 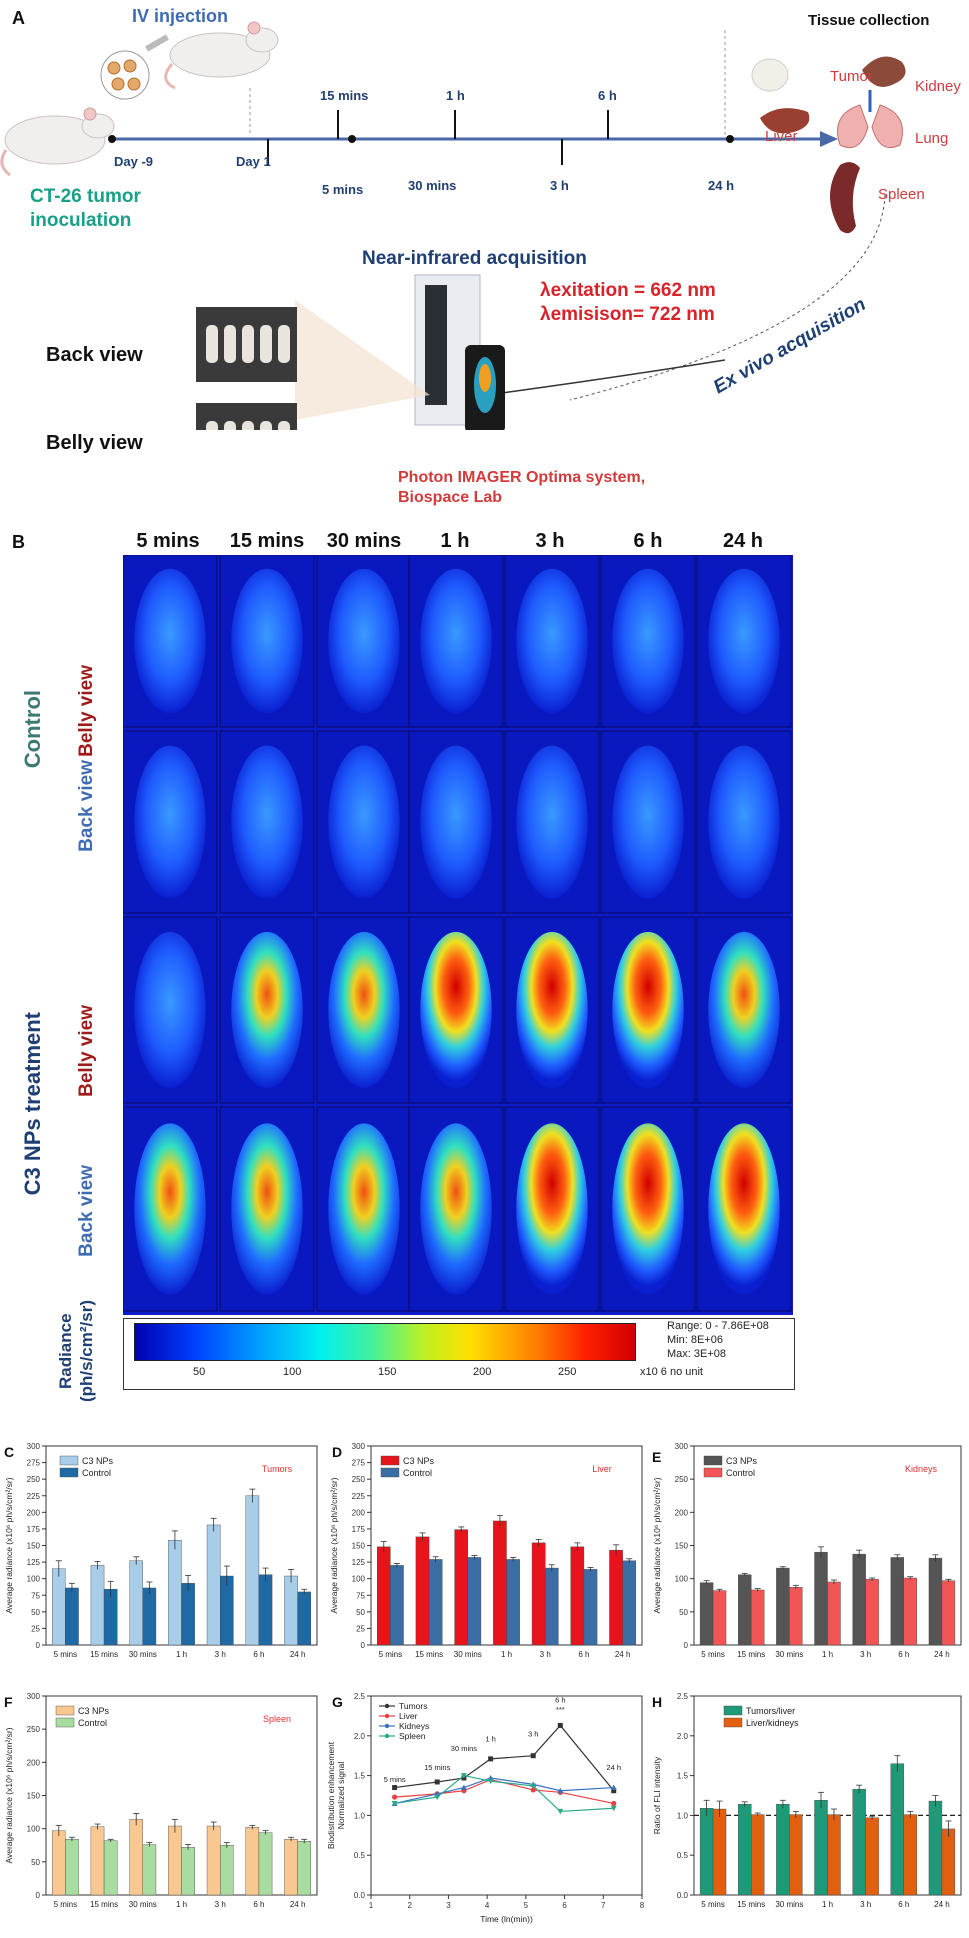 What do you see at coordinates (648, 541) in the screenshot?
I see `column-header-6h: 6 h` at bounding box center [648, 541].